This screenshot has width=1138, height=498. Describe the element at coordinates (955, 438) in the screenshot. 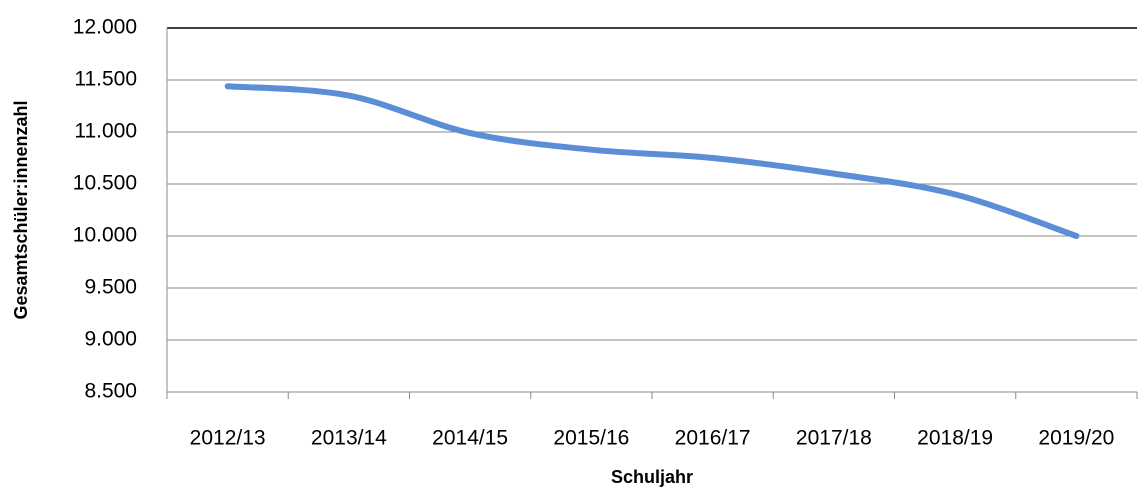

I see `x-tick-label: 2018/19` at that location.